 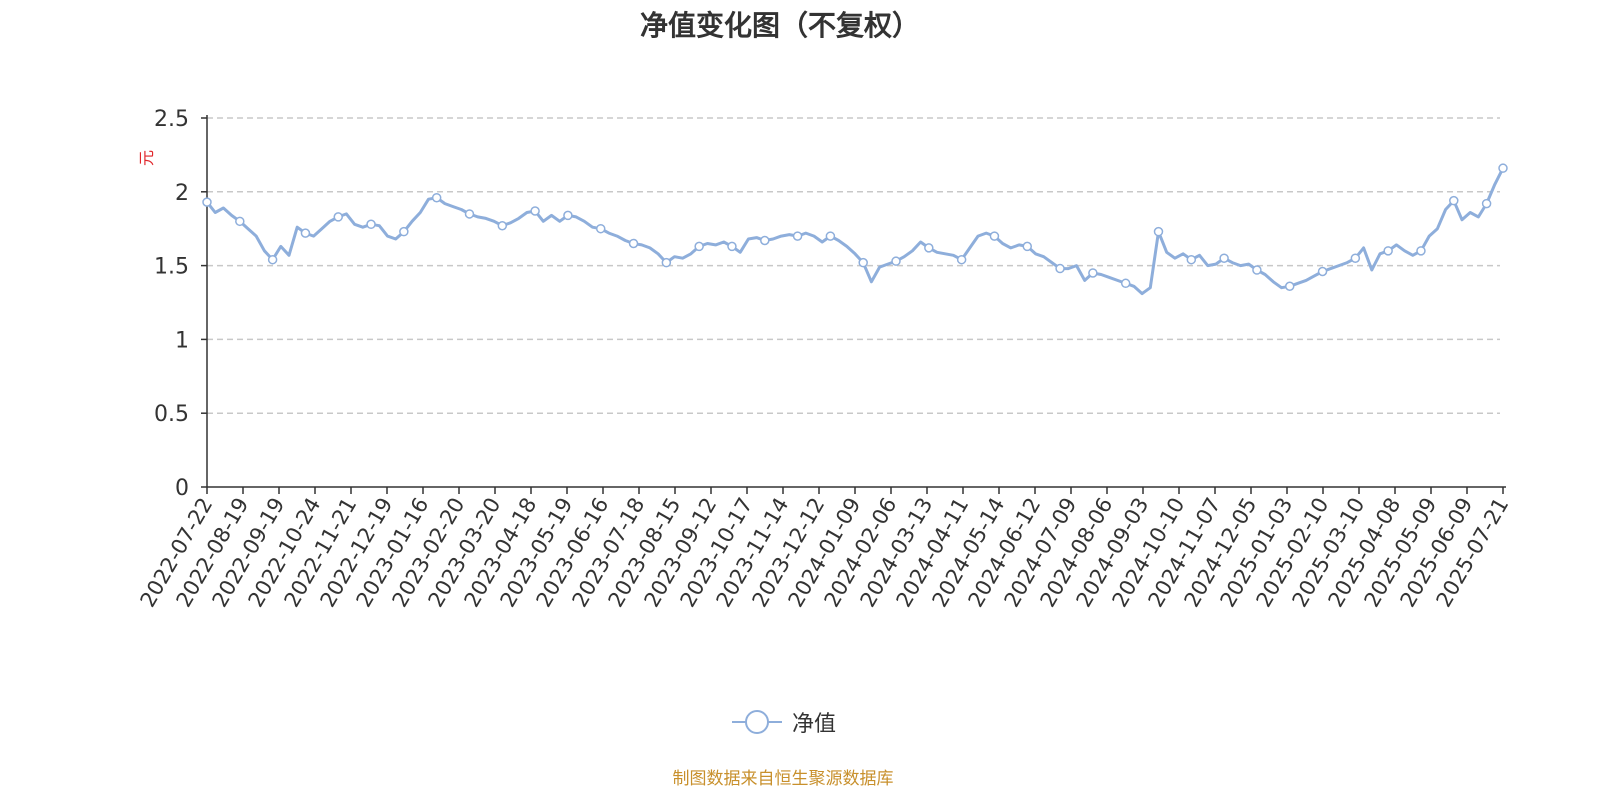 I want to click on y-tick-label: 1, so click(x=182, y=340).